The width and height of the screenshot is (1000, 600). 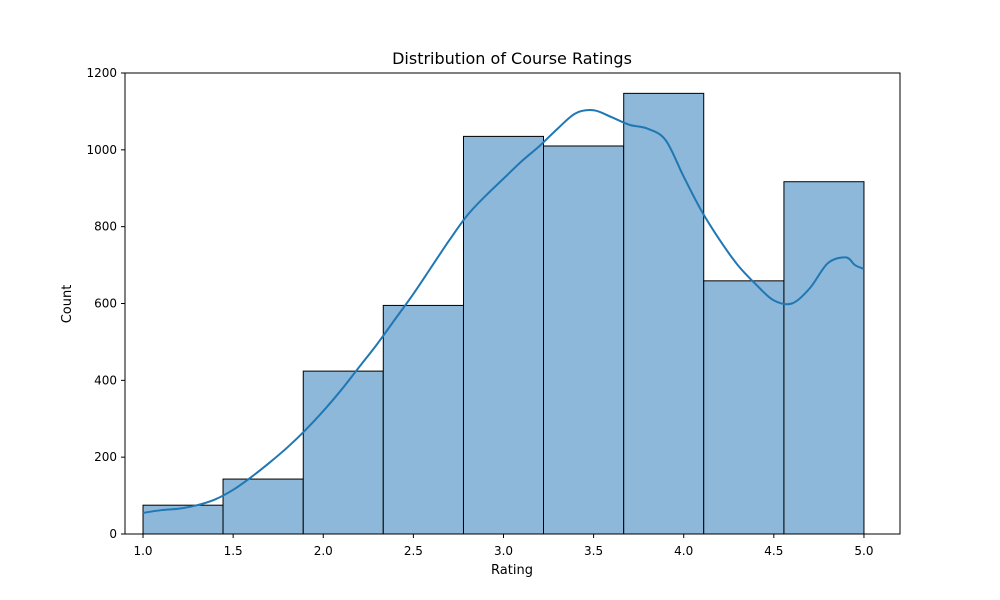 I want to click on x-axis-label: Rating, so click(x=512, y=570).